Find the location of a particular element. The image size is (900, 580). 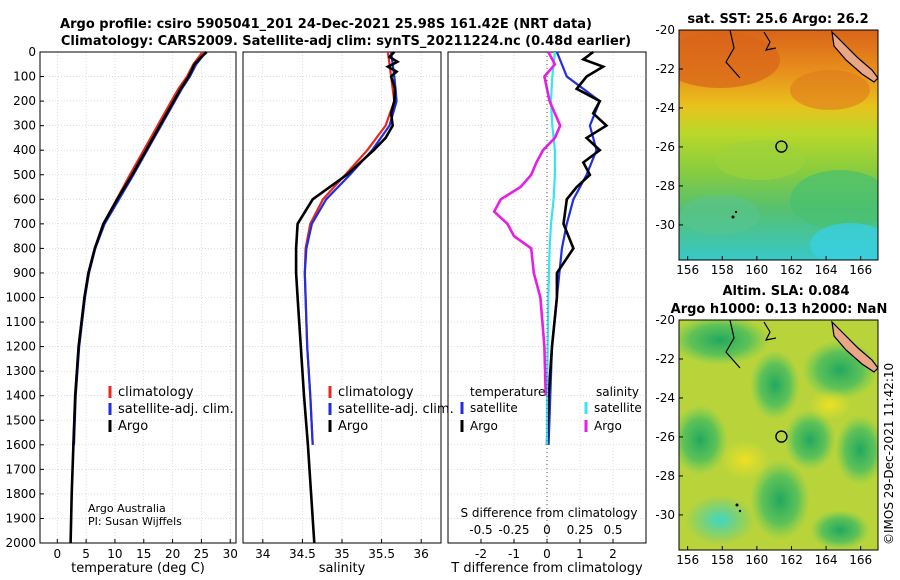

sst-map-title: sat. SST: 25.6 Argo: 26.2 is located at coordinates (777, 19).